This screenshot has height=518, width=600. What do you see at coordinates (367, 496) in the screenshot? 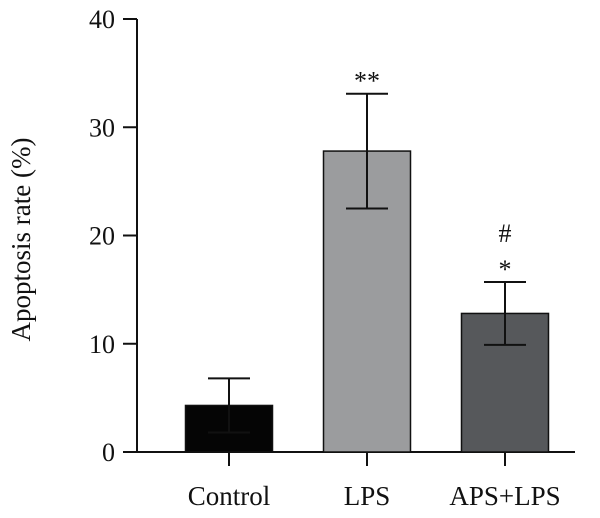
I see `x-tick-label: LPS` at bounding box center [367, 496].